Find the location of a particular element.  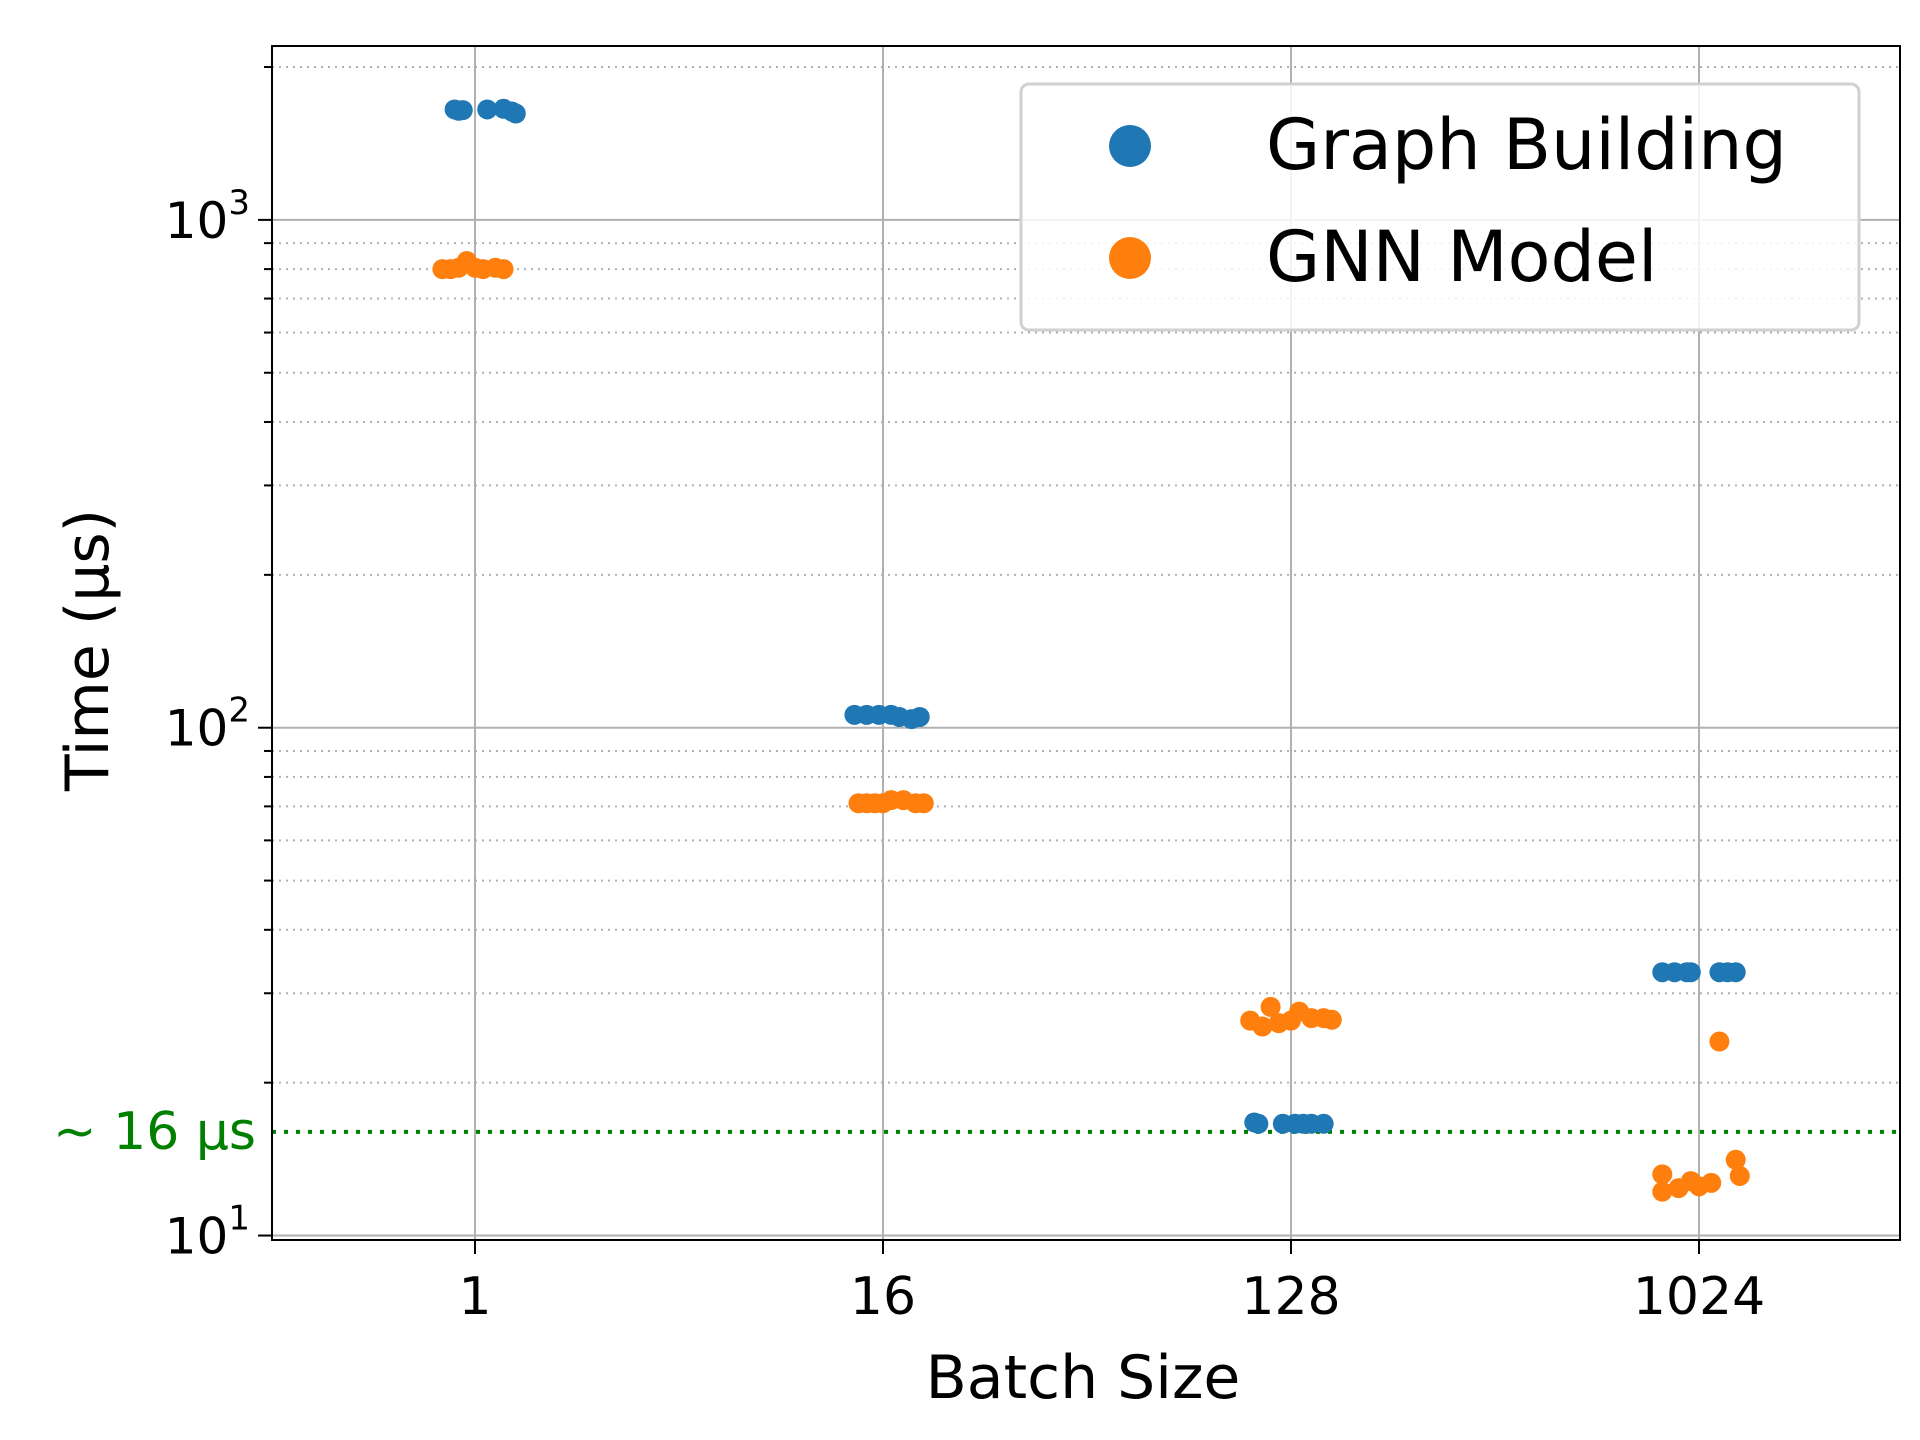

y-tick-label: 10³ is located at coordinates (207, 216).